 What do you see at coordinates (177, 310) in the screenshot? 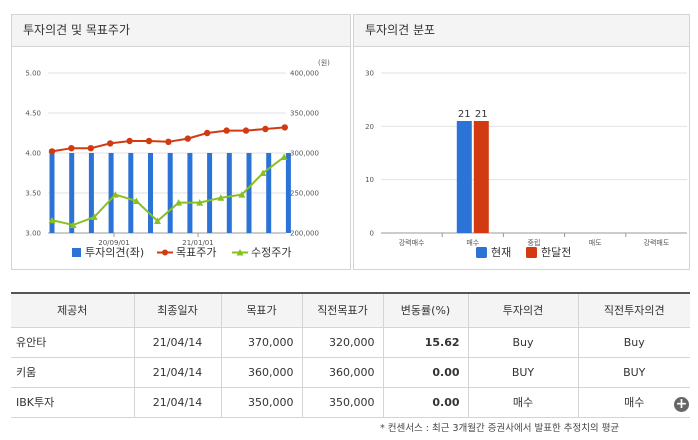
I see `header-date: 최종일자` at bounding box center [177, 310].